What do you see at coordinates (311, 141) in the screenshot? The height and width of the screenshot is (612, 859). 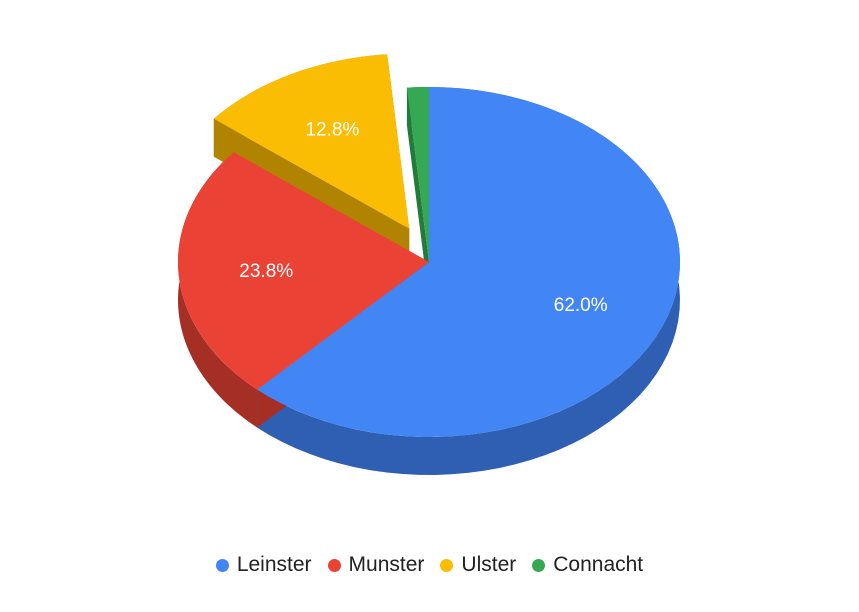 I see `slice-ulster` at bounding box center [311, 141].